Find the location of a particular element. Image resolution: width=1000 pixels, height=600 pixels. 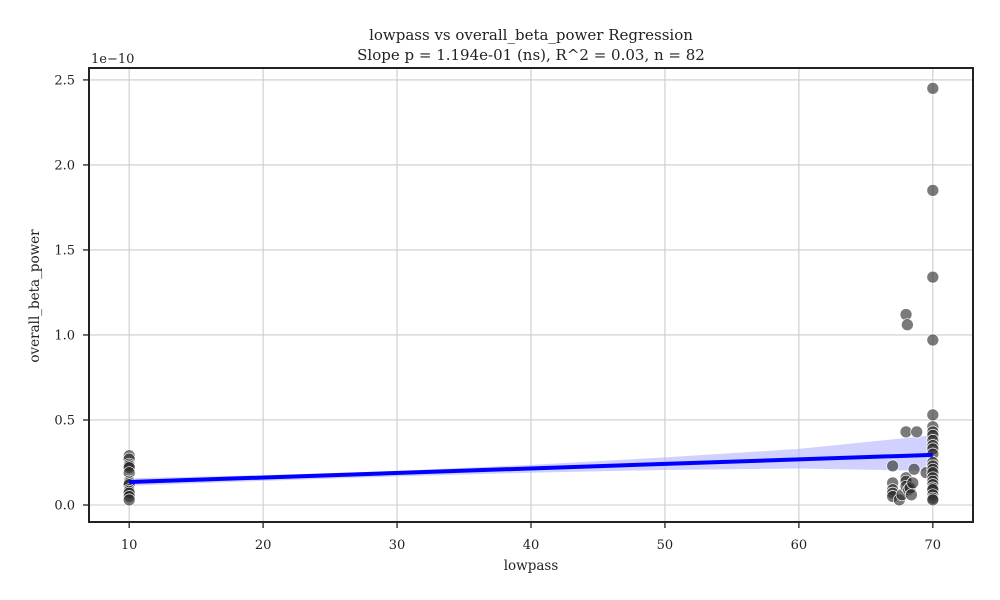

y-tick-label: 0.0 is located at coordinates (64, 505).